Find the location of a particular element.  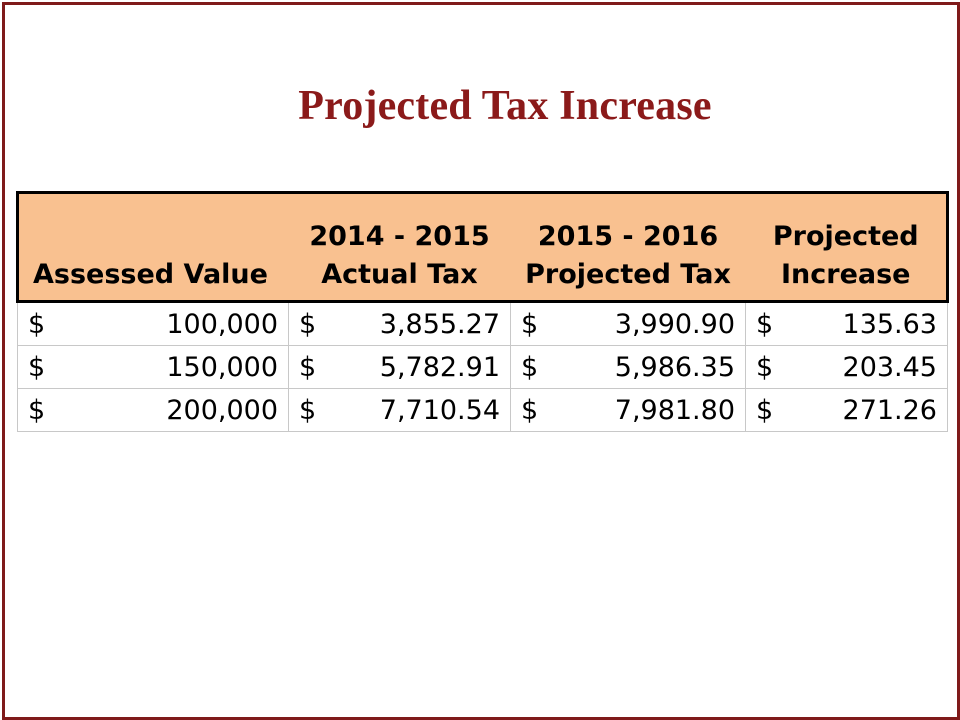

header-line: Projected is located at coordinates (845, 236).